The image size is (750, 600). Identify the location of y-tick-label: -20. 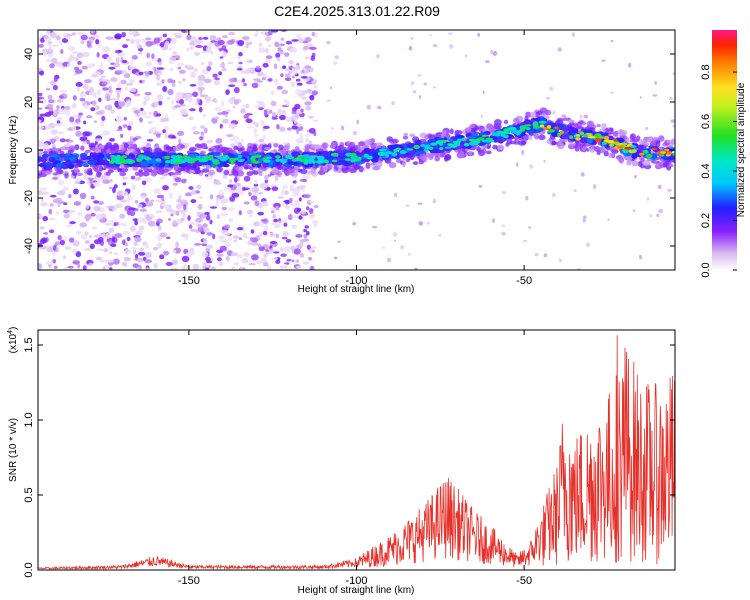
(29, 198).